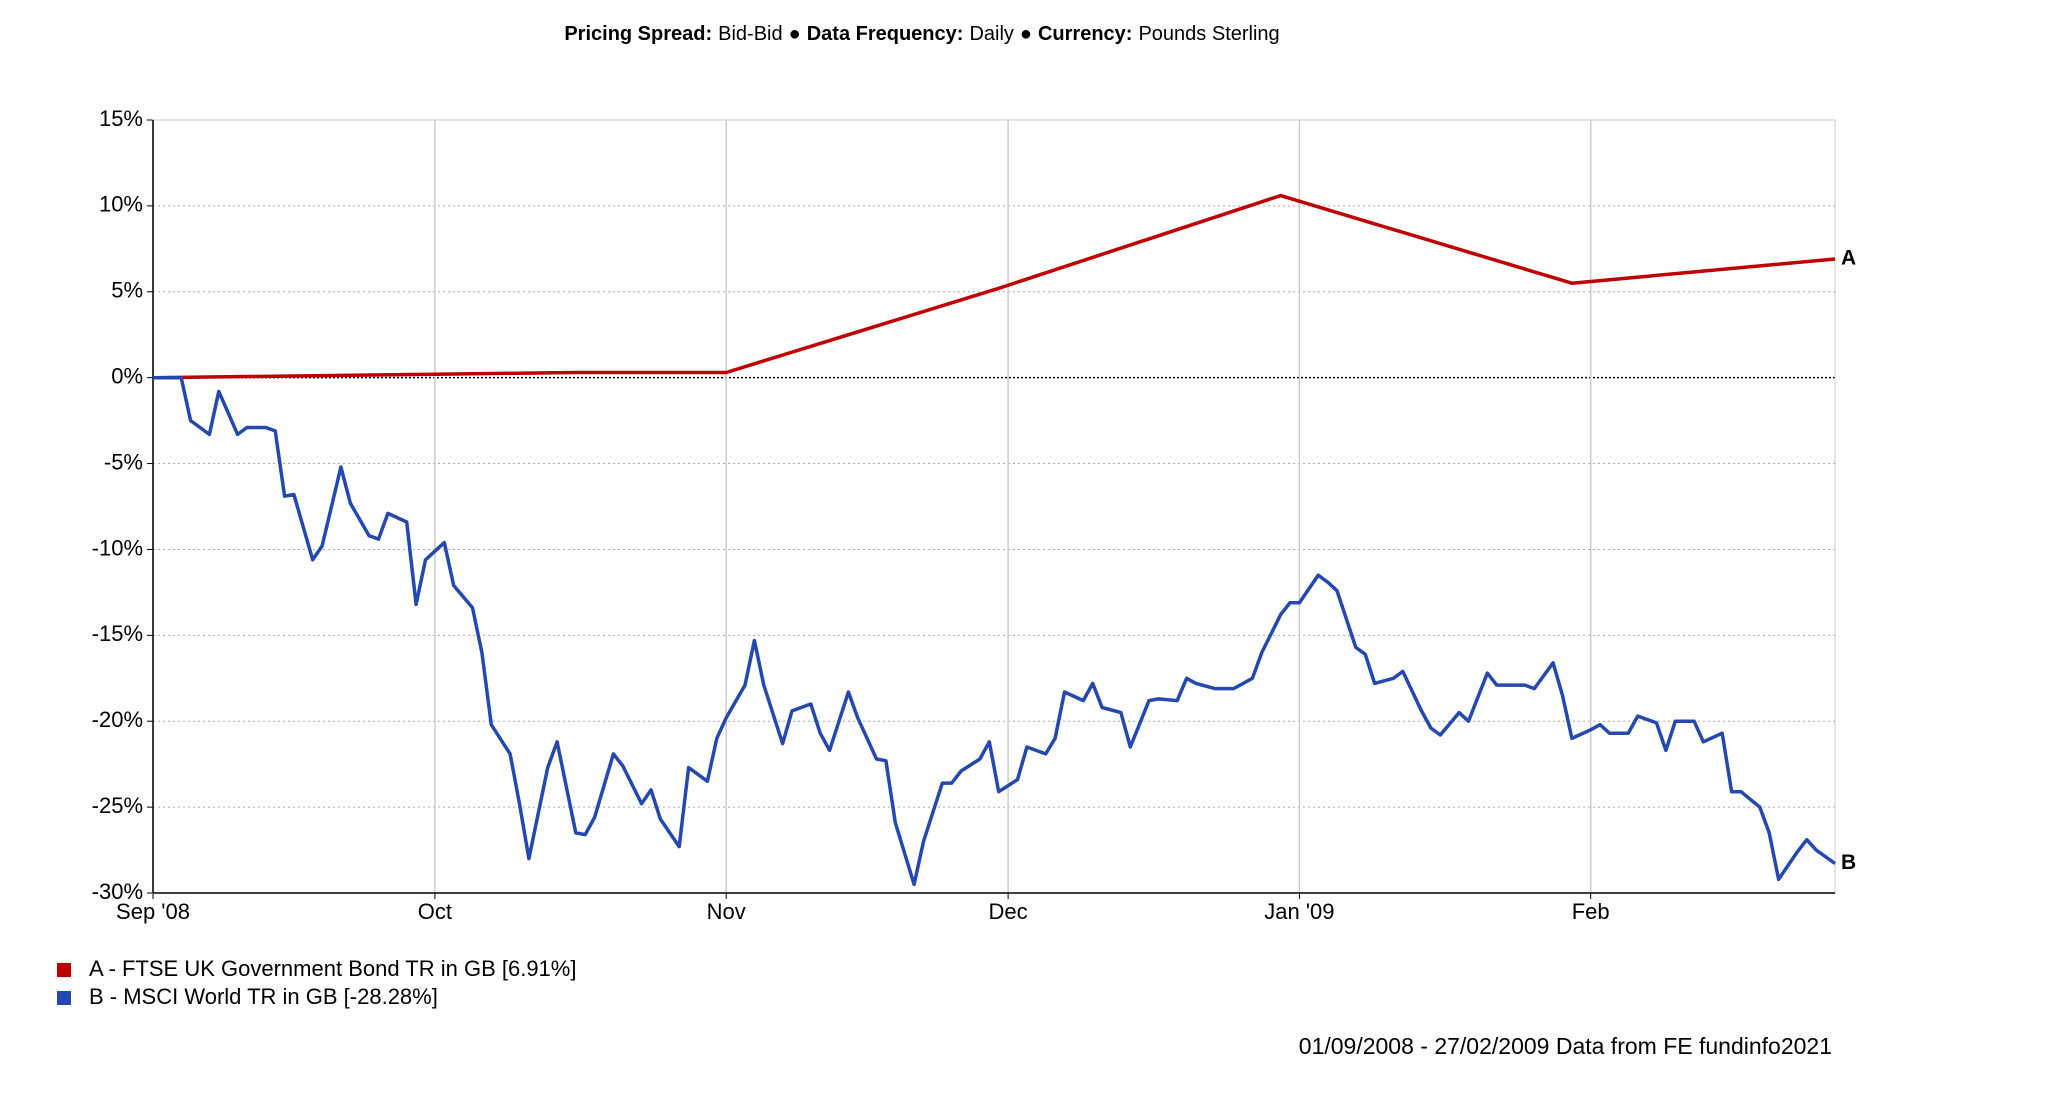 The width and height of the screenshot is (2048, 1118). I want to click on header-label: Pricing Spread:, so click(638, 34).